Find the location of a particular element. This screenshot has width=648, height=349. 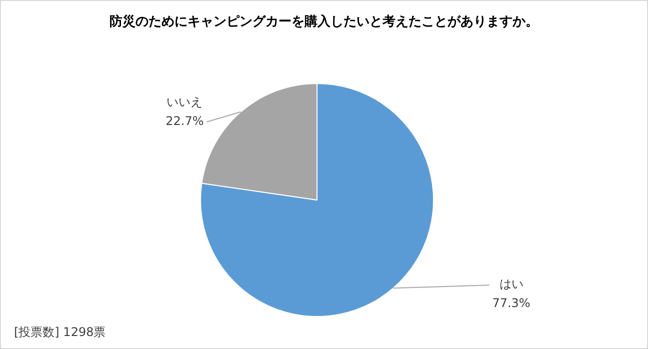

data-label: 22.7% is located at coordinates (185, 121).